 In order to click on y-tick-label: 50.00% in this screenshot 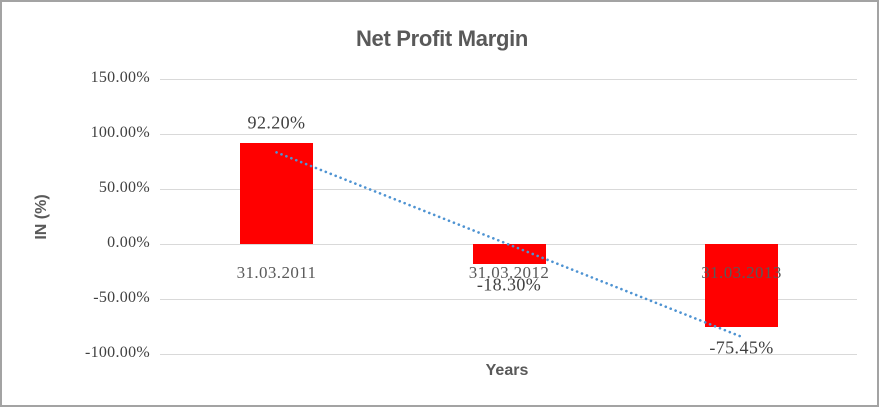, I will do `click(124, 187)`.